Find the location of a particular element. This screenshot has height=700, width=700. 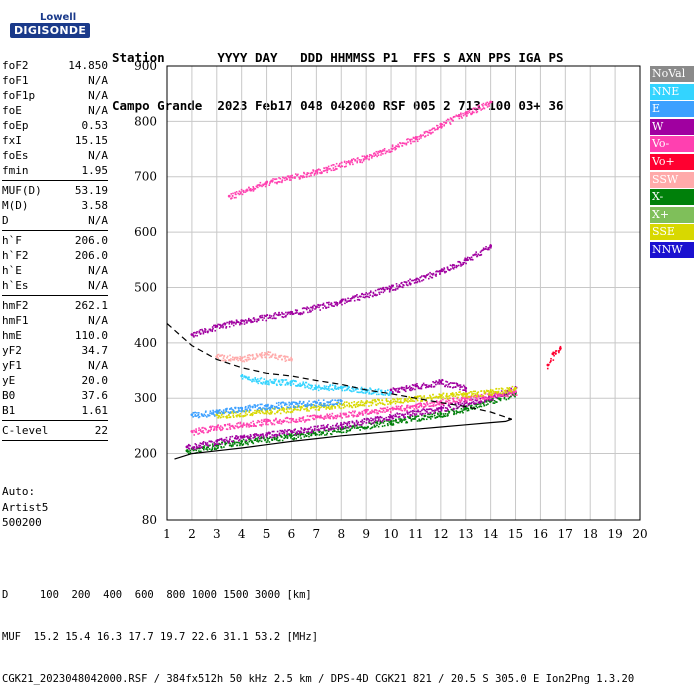

legend-item: NNE is located at coordinates (672, 91).